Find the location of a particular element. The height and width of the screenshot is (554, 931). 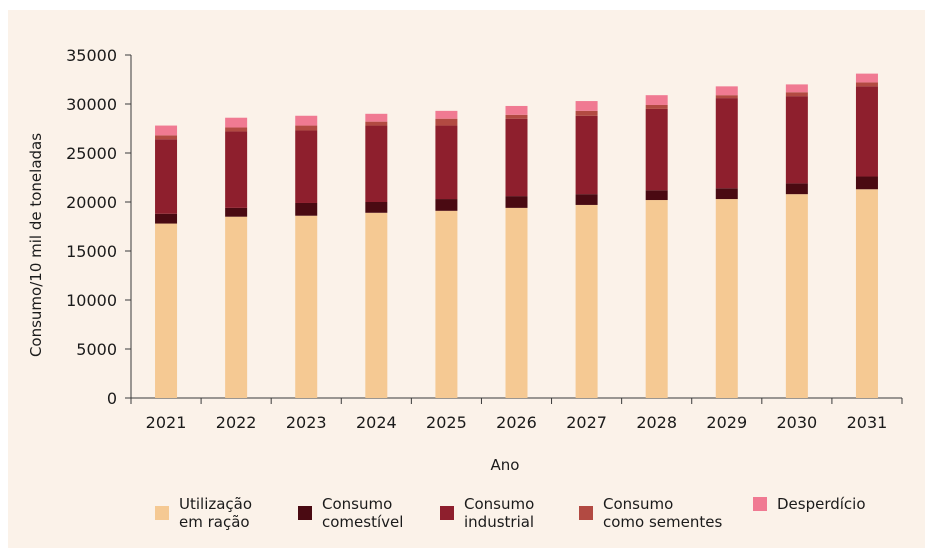

bar-segment-1-2025 is located at coordinates (446, 304).